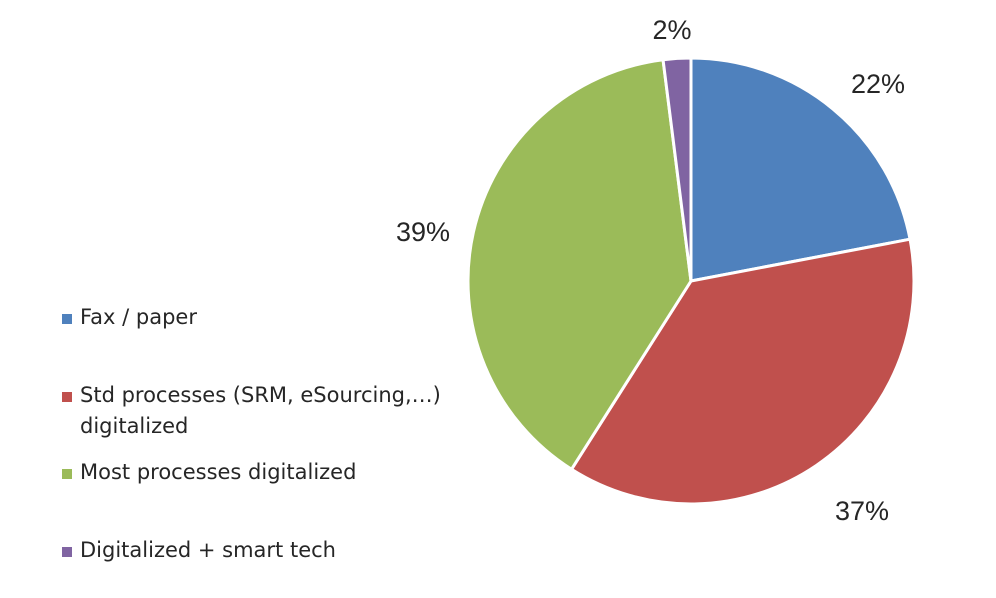 Image resolution: width=996 pixels, height=598 pixels. Describe the element at coordinates (262, 317) in the screenshot. I see `legend-item-1: Fax / paper` at that location.